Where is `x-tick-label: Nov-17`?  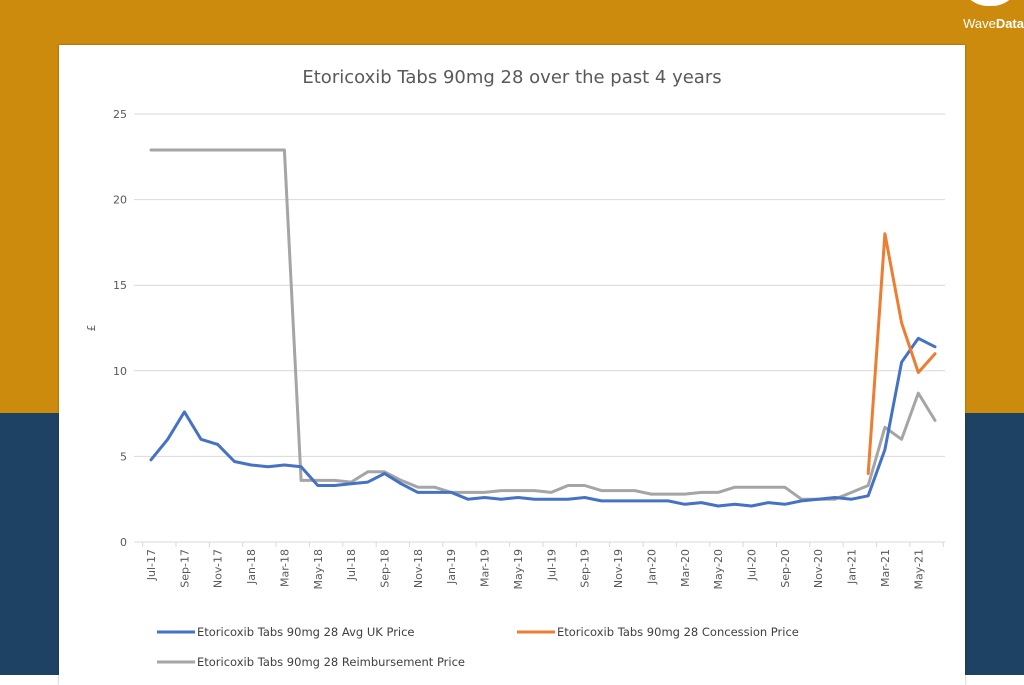 x-tick-label: Nov-17 is located at coordinates (218, 568).